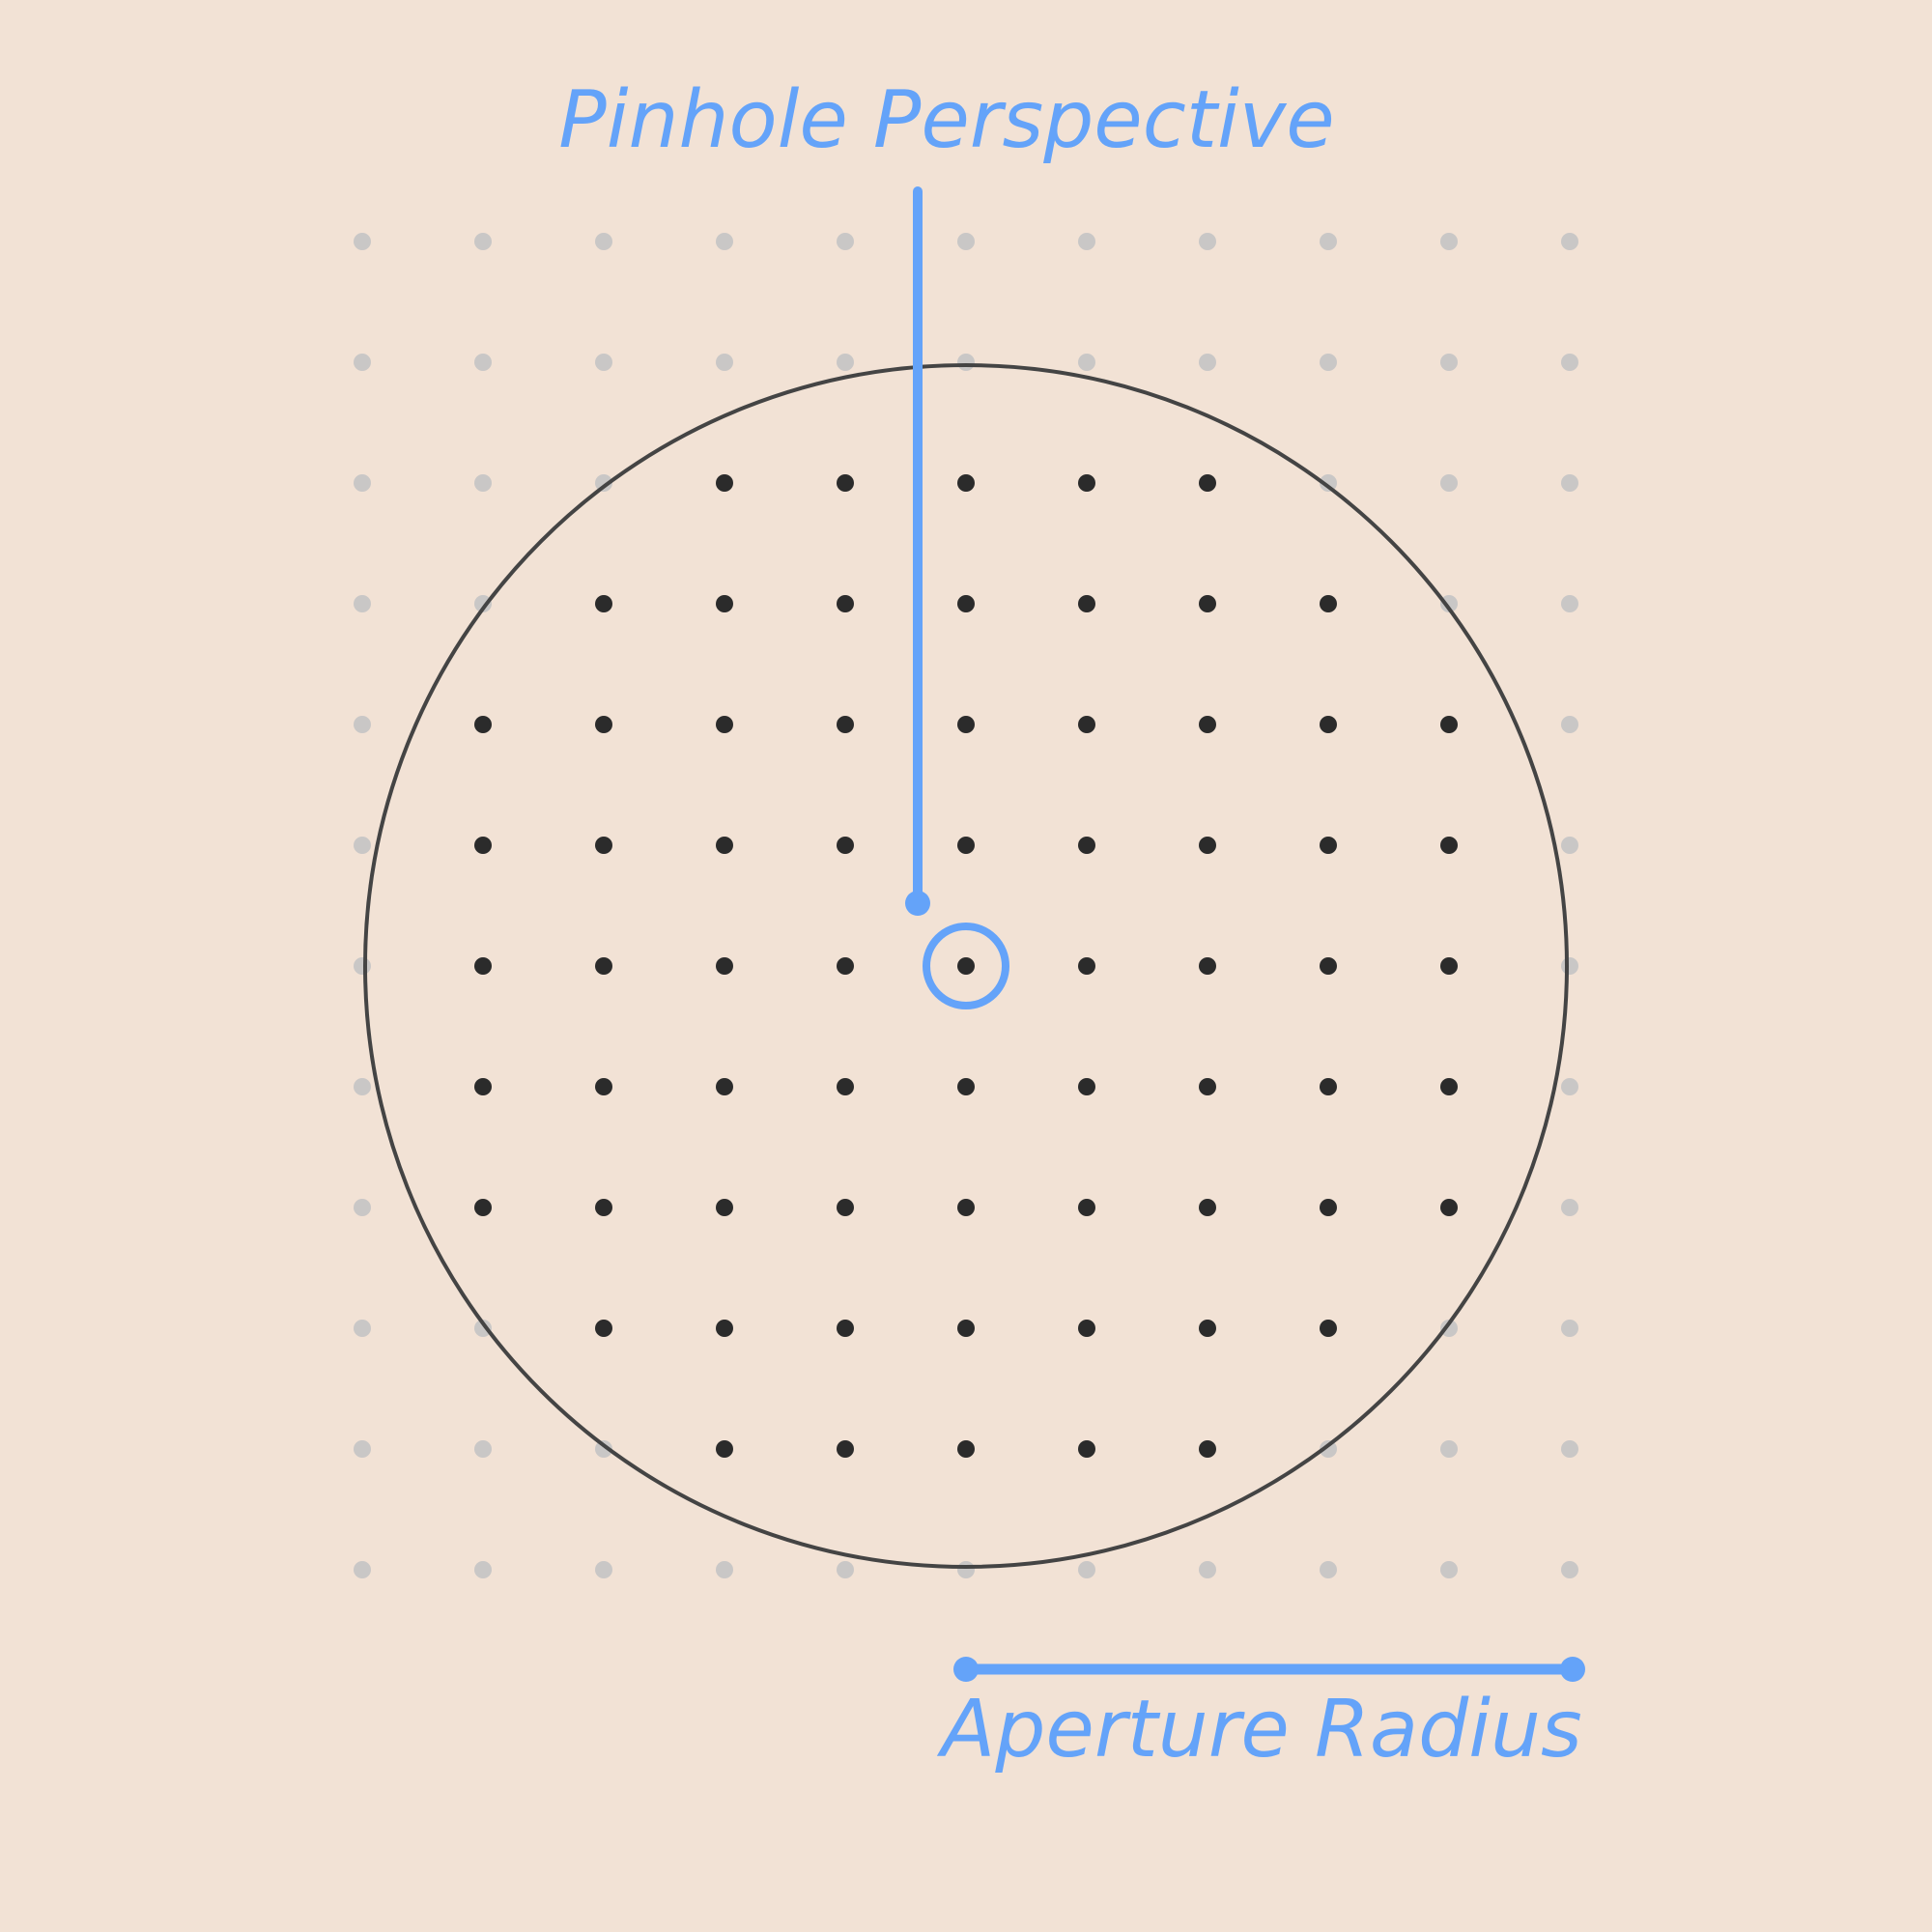  Describe the element at coordinates (1572, 1669) in the screenshot. I see `radius-measure-end` at that location.